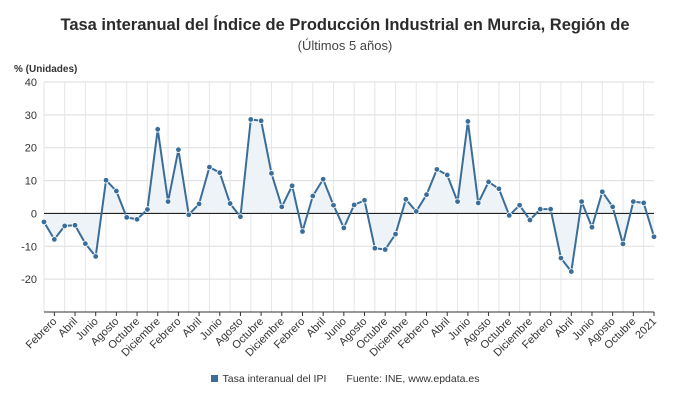 Image resolution: width=690 pixels, height=406 pixels. Describe the element at coordinates (31, 83) in the screenshot. I see `y-tick-label: 40` at that location.